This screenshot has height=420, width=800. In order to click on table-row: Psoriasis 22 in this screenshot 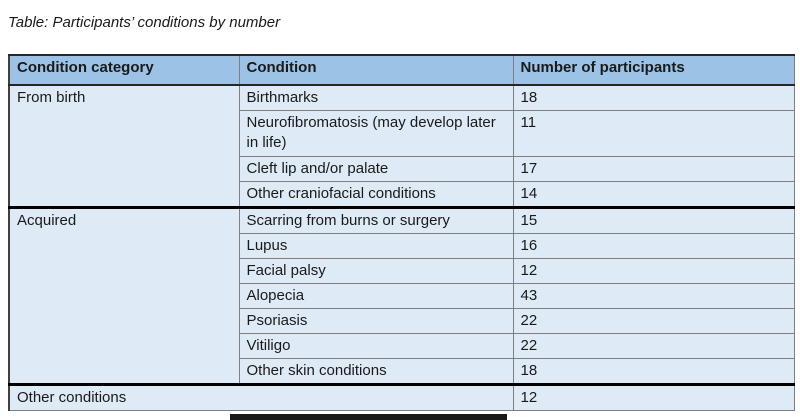, I will do `click(402, 321)`.